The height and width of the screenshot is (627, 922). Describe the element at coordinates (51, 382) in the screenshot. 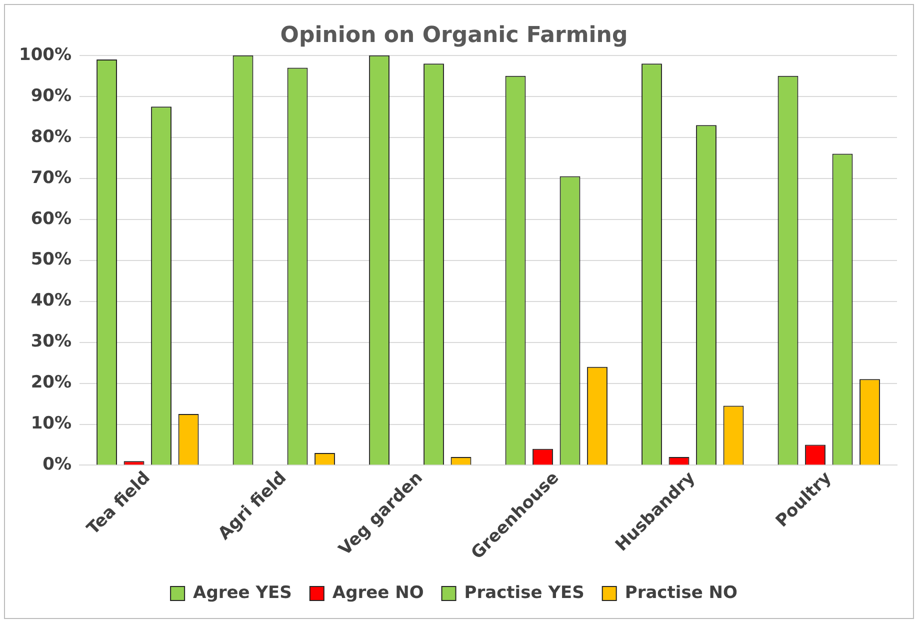

I see `y-tick-label: 20%` at that location.